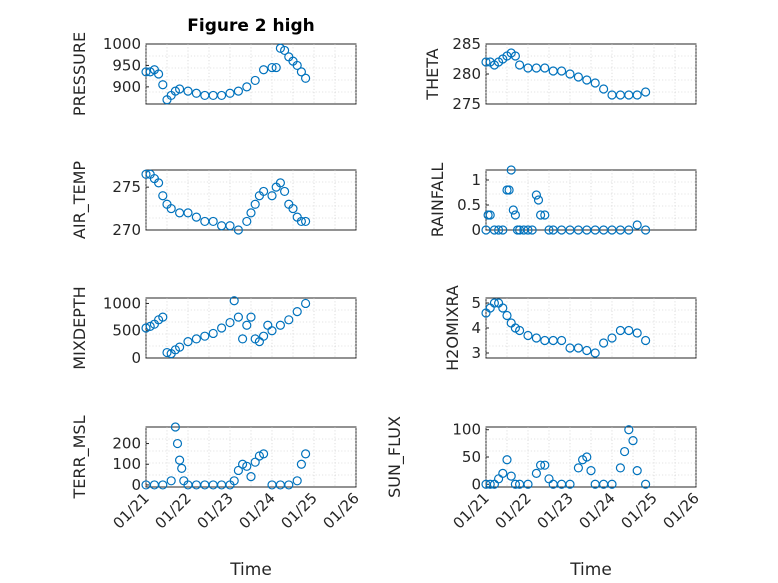  Describe the element at coordinates (80, 457) in the screenshot. I see `y-axis-label: TERR_MSL` at that location.